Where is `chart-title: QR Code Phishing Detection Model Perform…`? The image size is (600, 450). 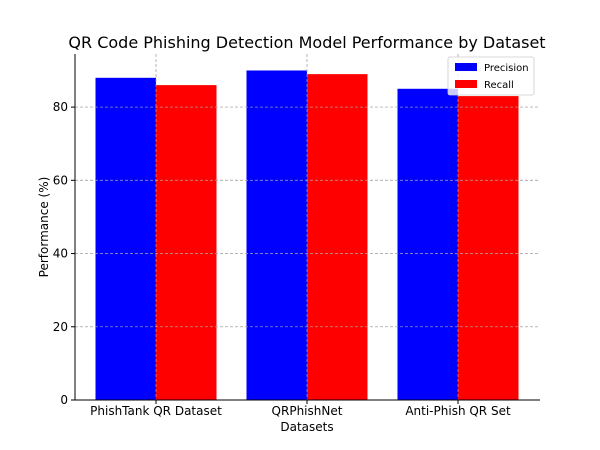
chart-title: QR Code Phishing Detection Model Perform… is located at coordinates (306, 42).